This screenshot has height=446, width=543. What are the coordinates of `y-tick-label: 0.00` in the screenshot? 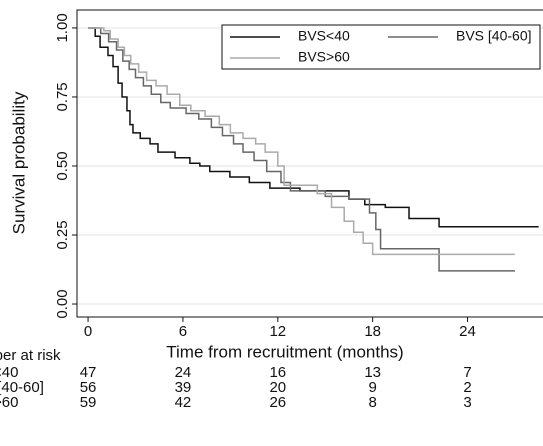 It's located at (62, 303).